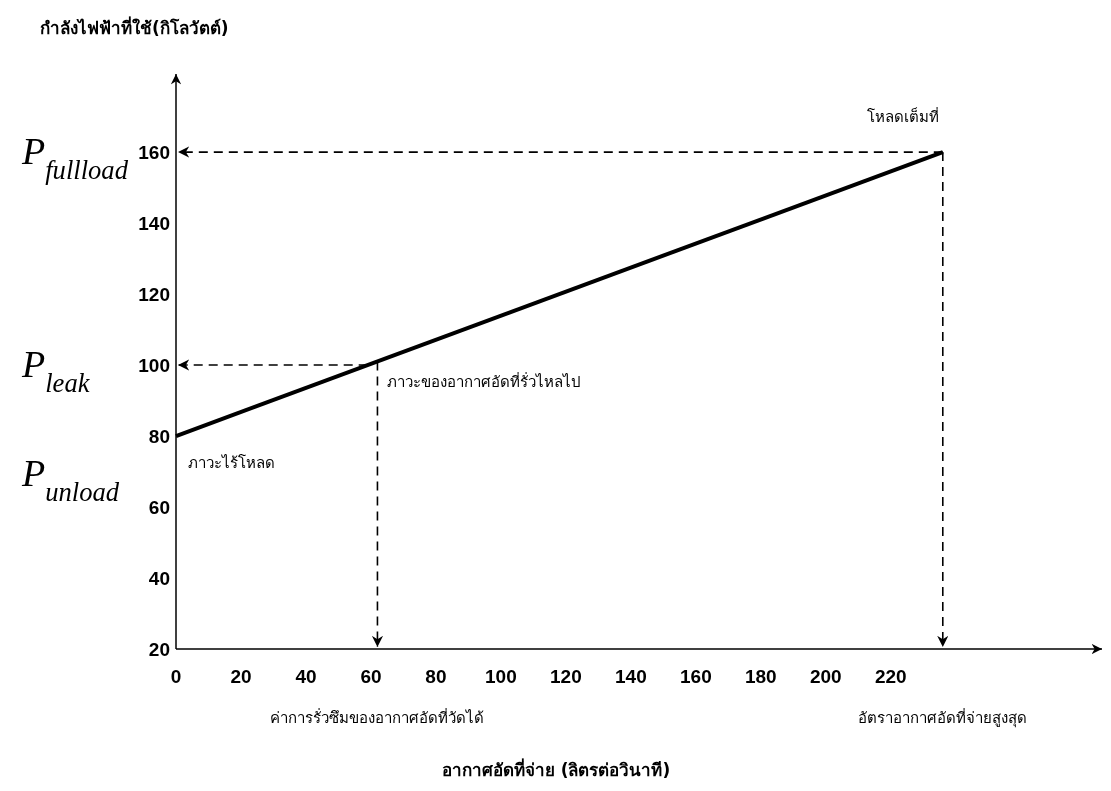 The height and width of the screenshot is (791, 1111). I want to click on x-tick-label: 80, so click(436, 676).